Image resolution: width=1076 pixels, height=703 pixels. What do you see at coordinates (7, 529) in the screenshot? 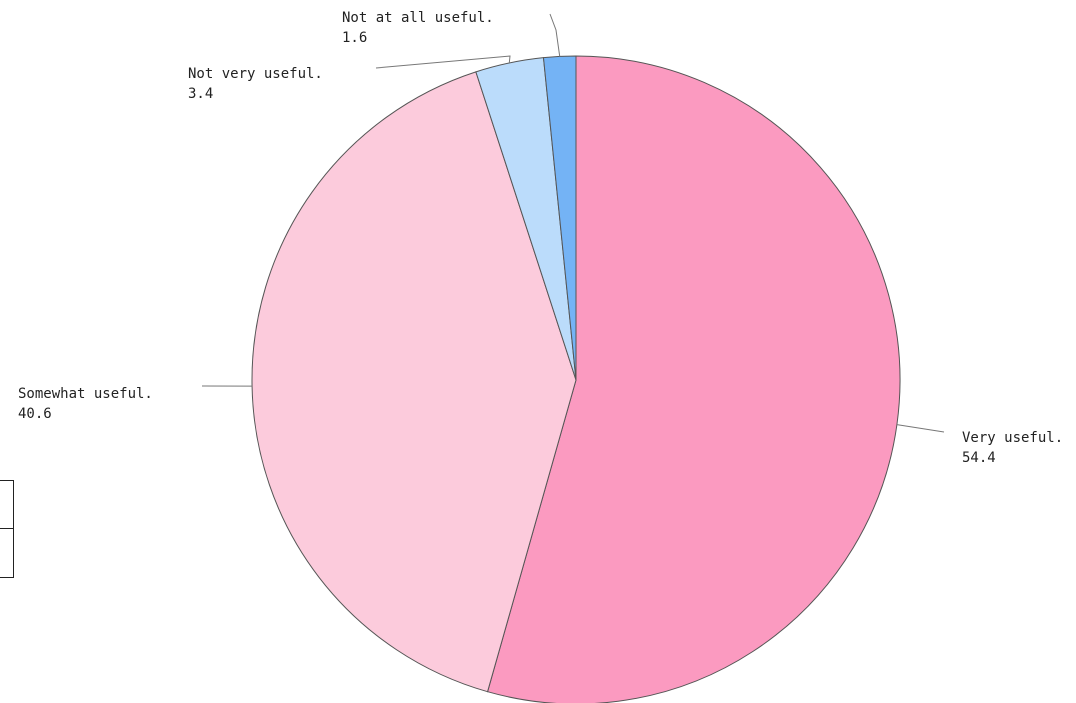
I see `table-fragment` at bounding box center [7, 529].